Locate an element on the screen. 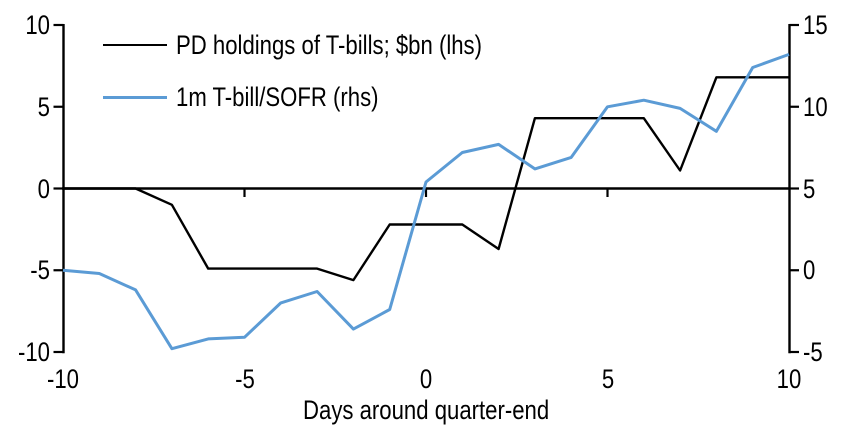 Image resolution: width=852 pixels, height=432 pixels. legend-item-pd-holdings: PD holdings of T-bills; $bn (lhs) is located at coordinates (326, 45).